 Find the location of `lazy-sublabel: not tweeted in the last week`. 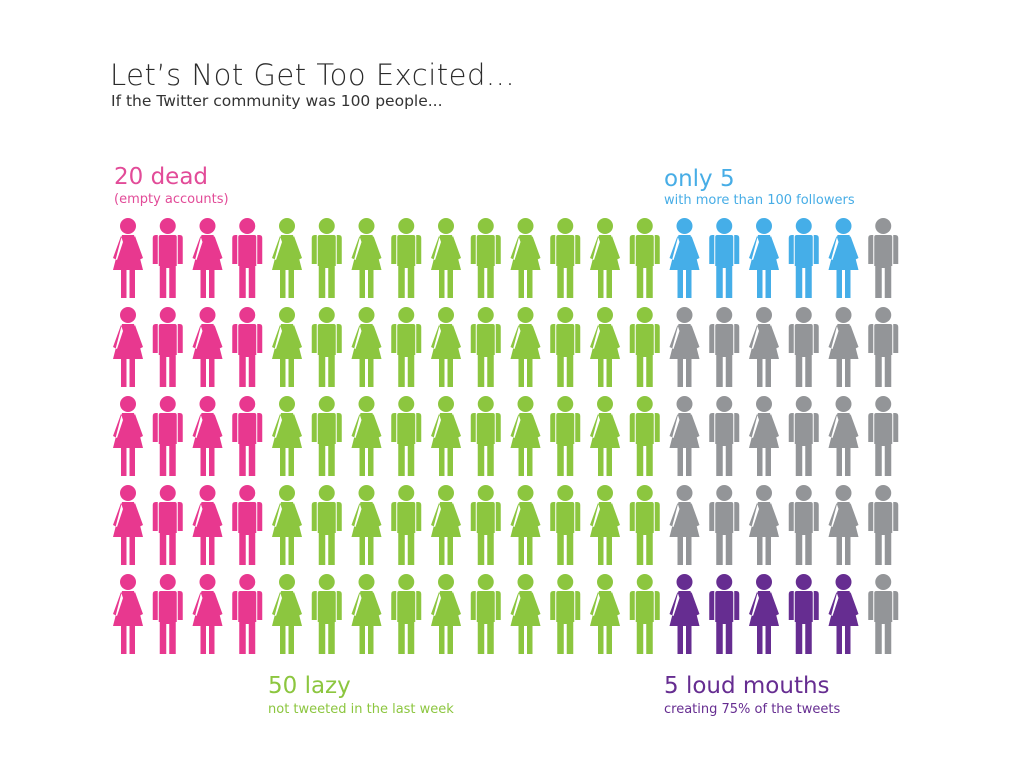

lazy-sublabel: not tweeted in the last week is located at coordinates (361, 709).